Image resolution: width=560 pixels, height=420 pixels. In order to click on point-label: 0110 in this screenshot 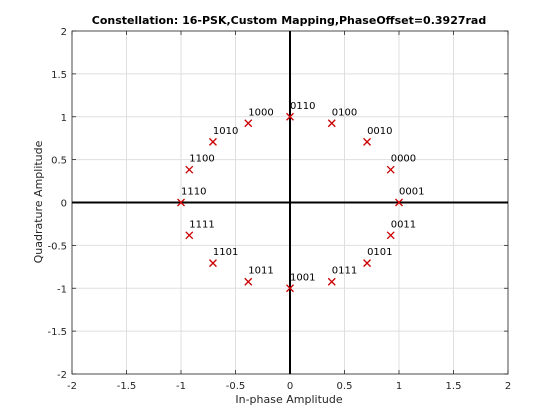, I will do `click(302, 106)`.